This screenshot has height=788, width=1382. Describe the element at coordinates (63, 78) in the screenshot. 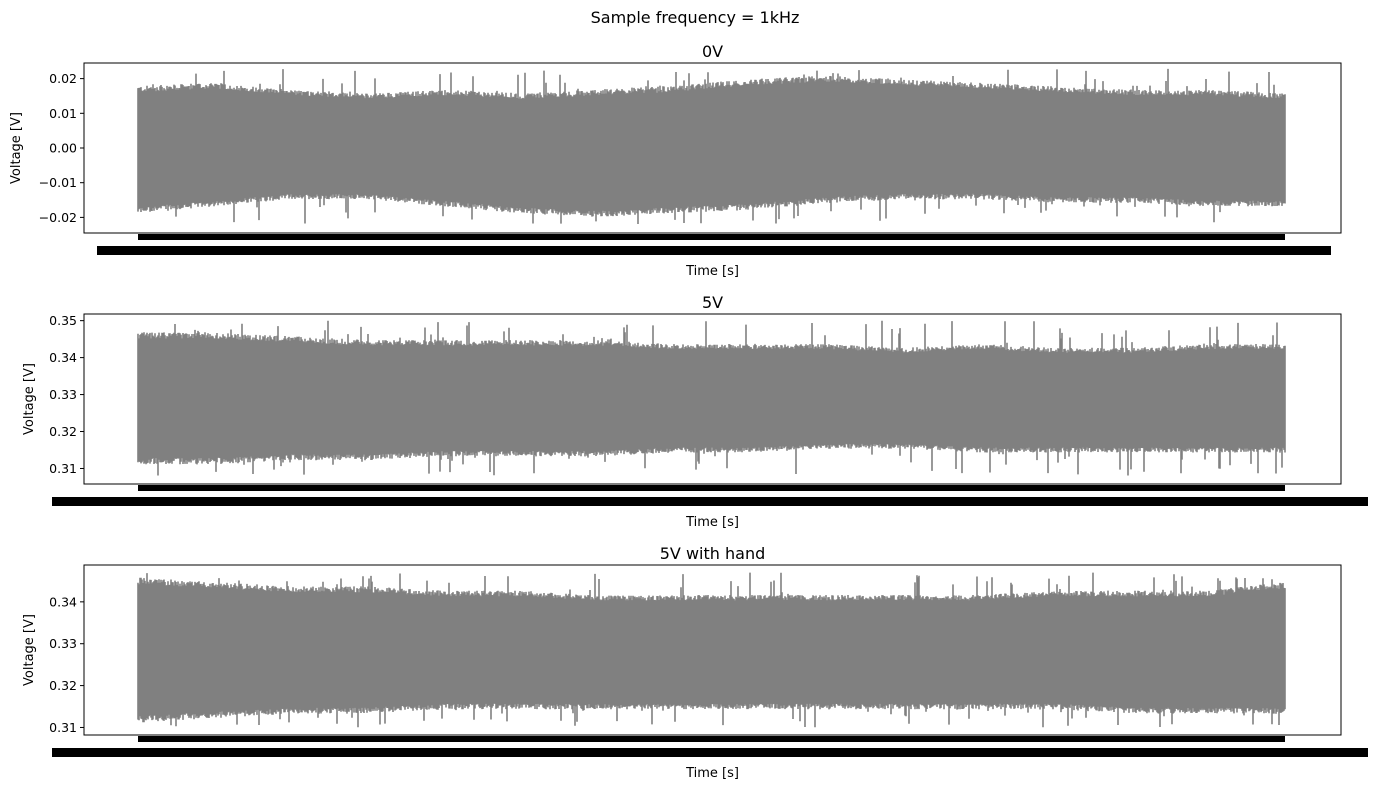

I see `y-tick-label: 0.02` at that location.